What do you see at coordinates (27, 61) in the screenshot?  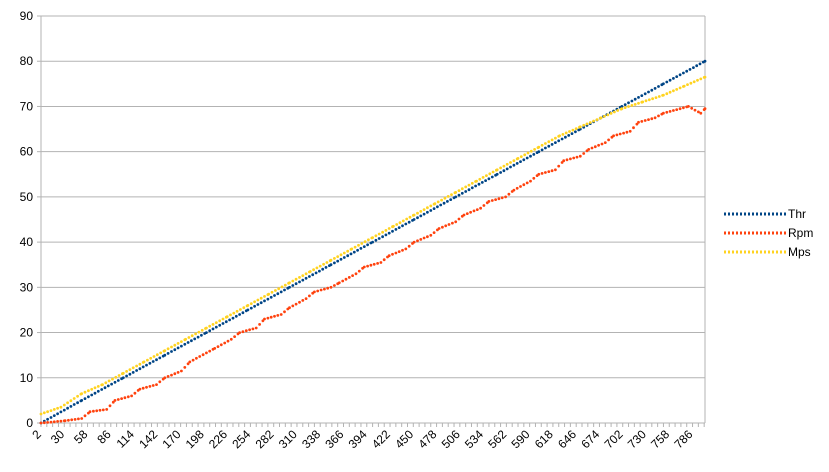 I see `y-tick-label: 80` at bounding box center [27, 61].